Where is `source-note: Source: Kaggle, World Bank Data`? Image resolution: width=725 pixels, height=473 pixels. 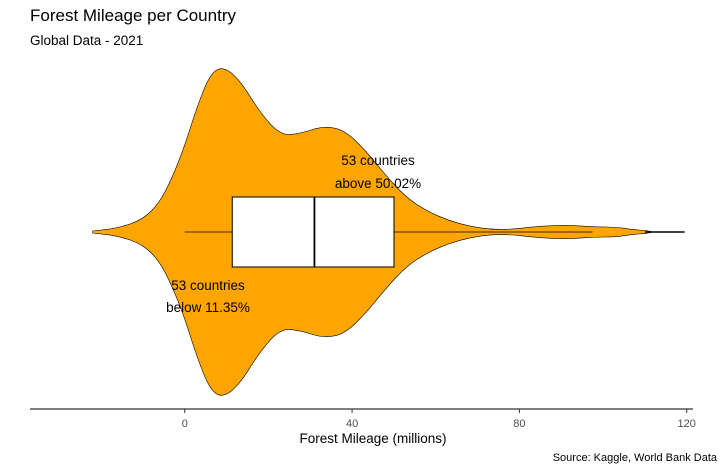
source-note: Source: Kaggle, World Bank Data is located at coordinates (634, 458).